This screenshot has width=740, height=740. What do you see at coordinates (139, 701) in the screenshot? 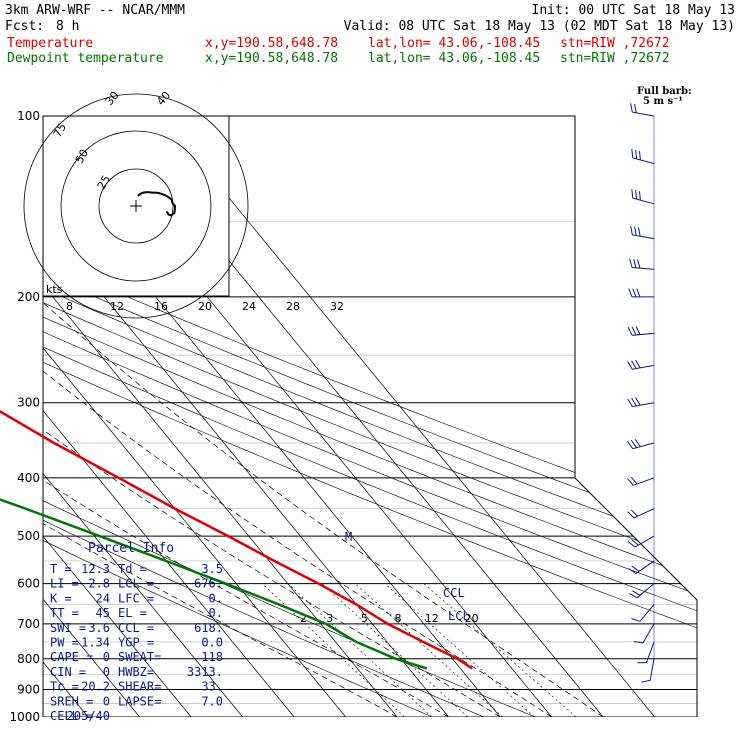
I see `parcel-cell-9-2: LAPSE=` at bounding box center [139, 701].